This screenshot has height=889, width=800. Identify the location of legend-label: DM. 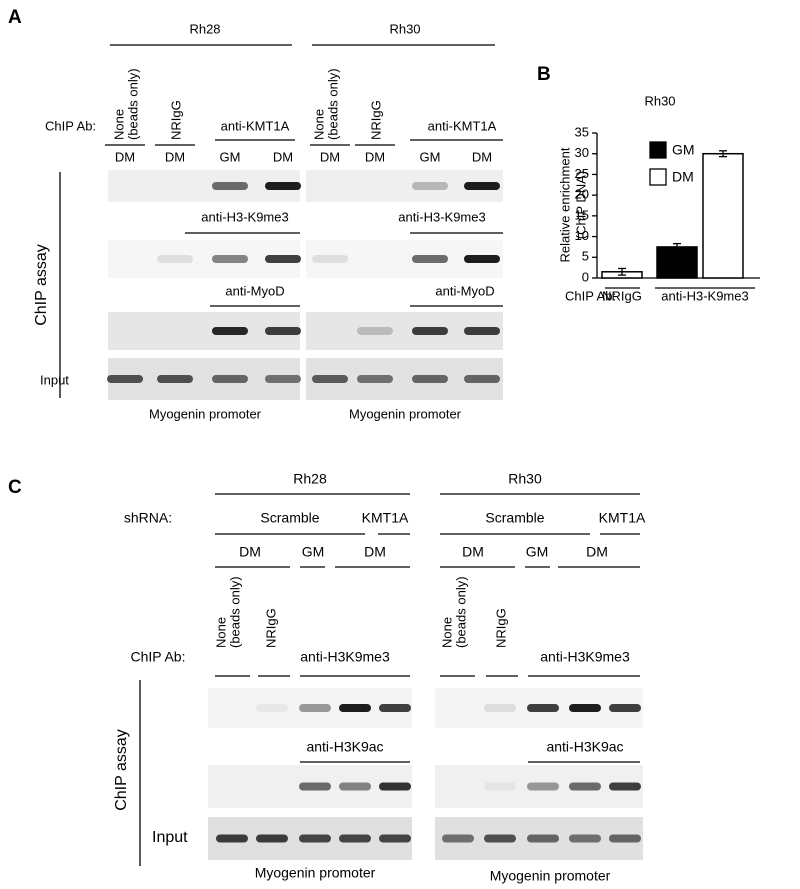
(683, 177).